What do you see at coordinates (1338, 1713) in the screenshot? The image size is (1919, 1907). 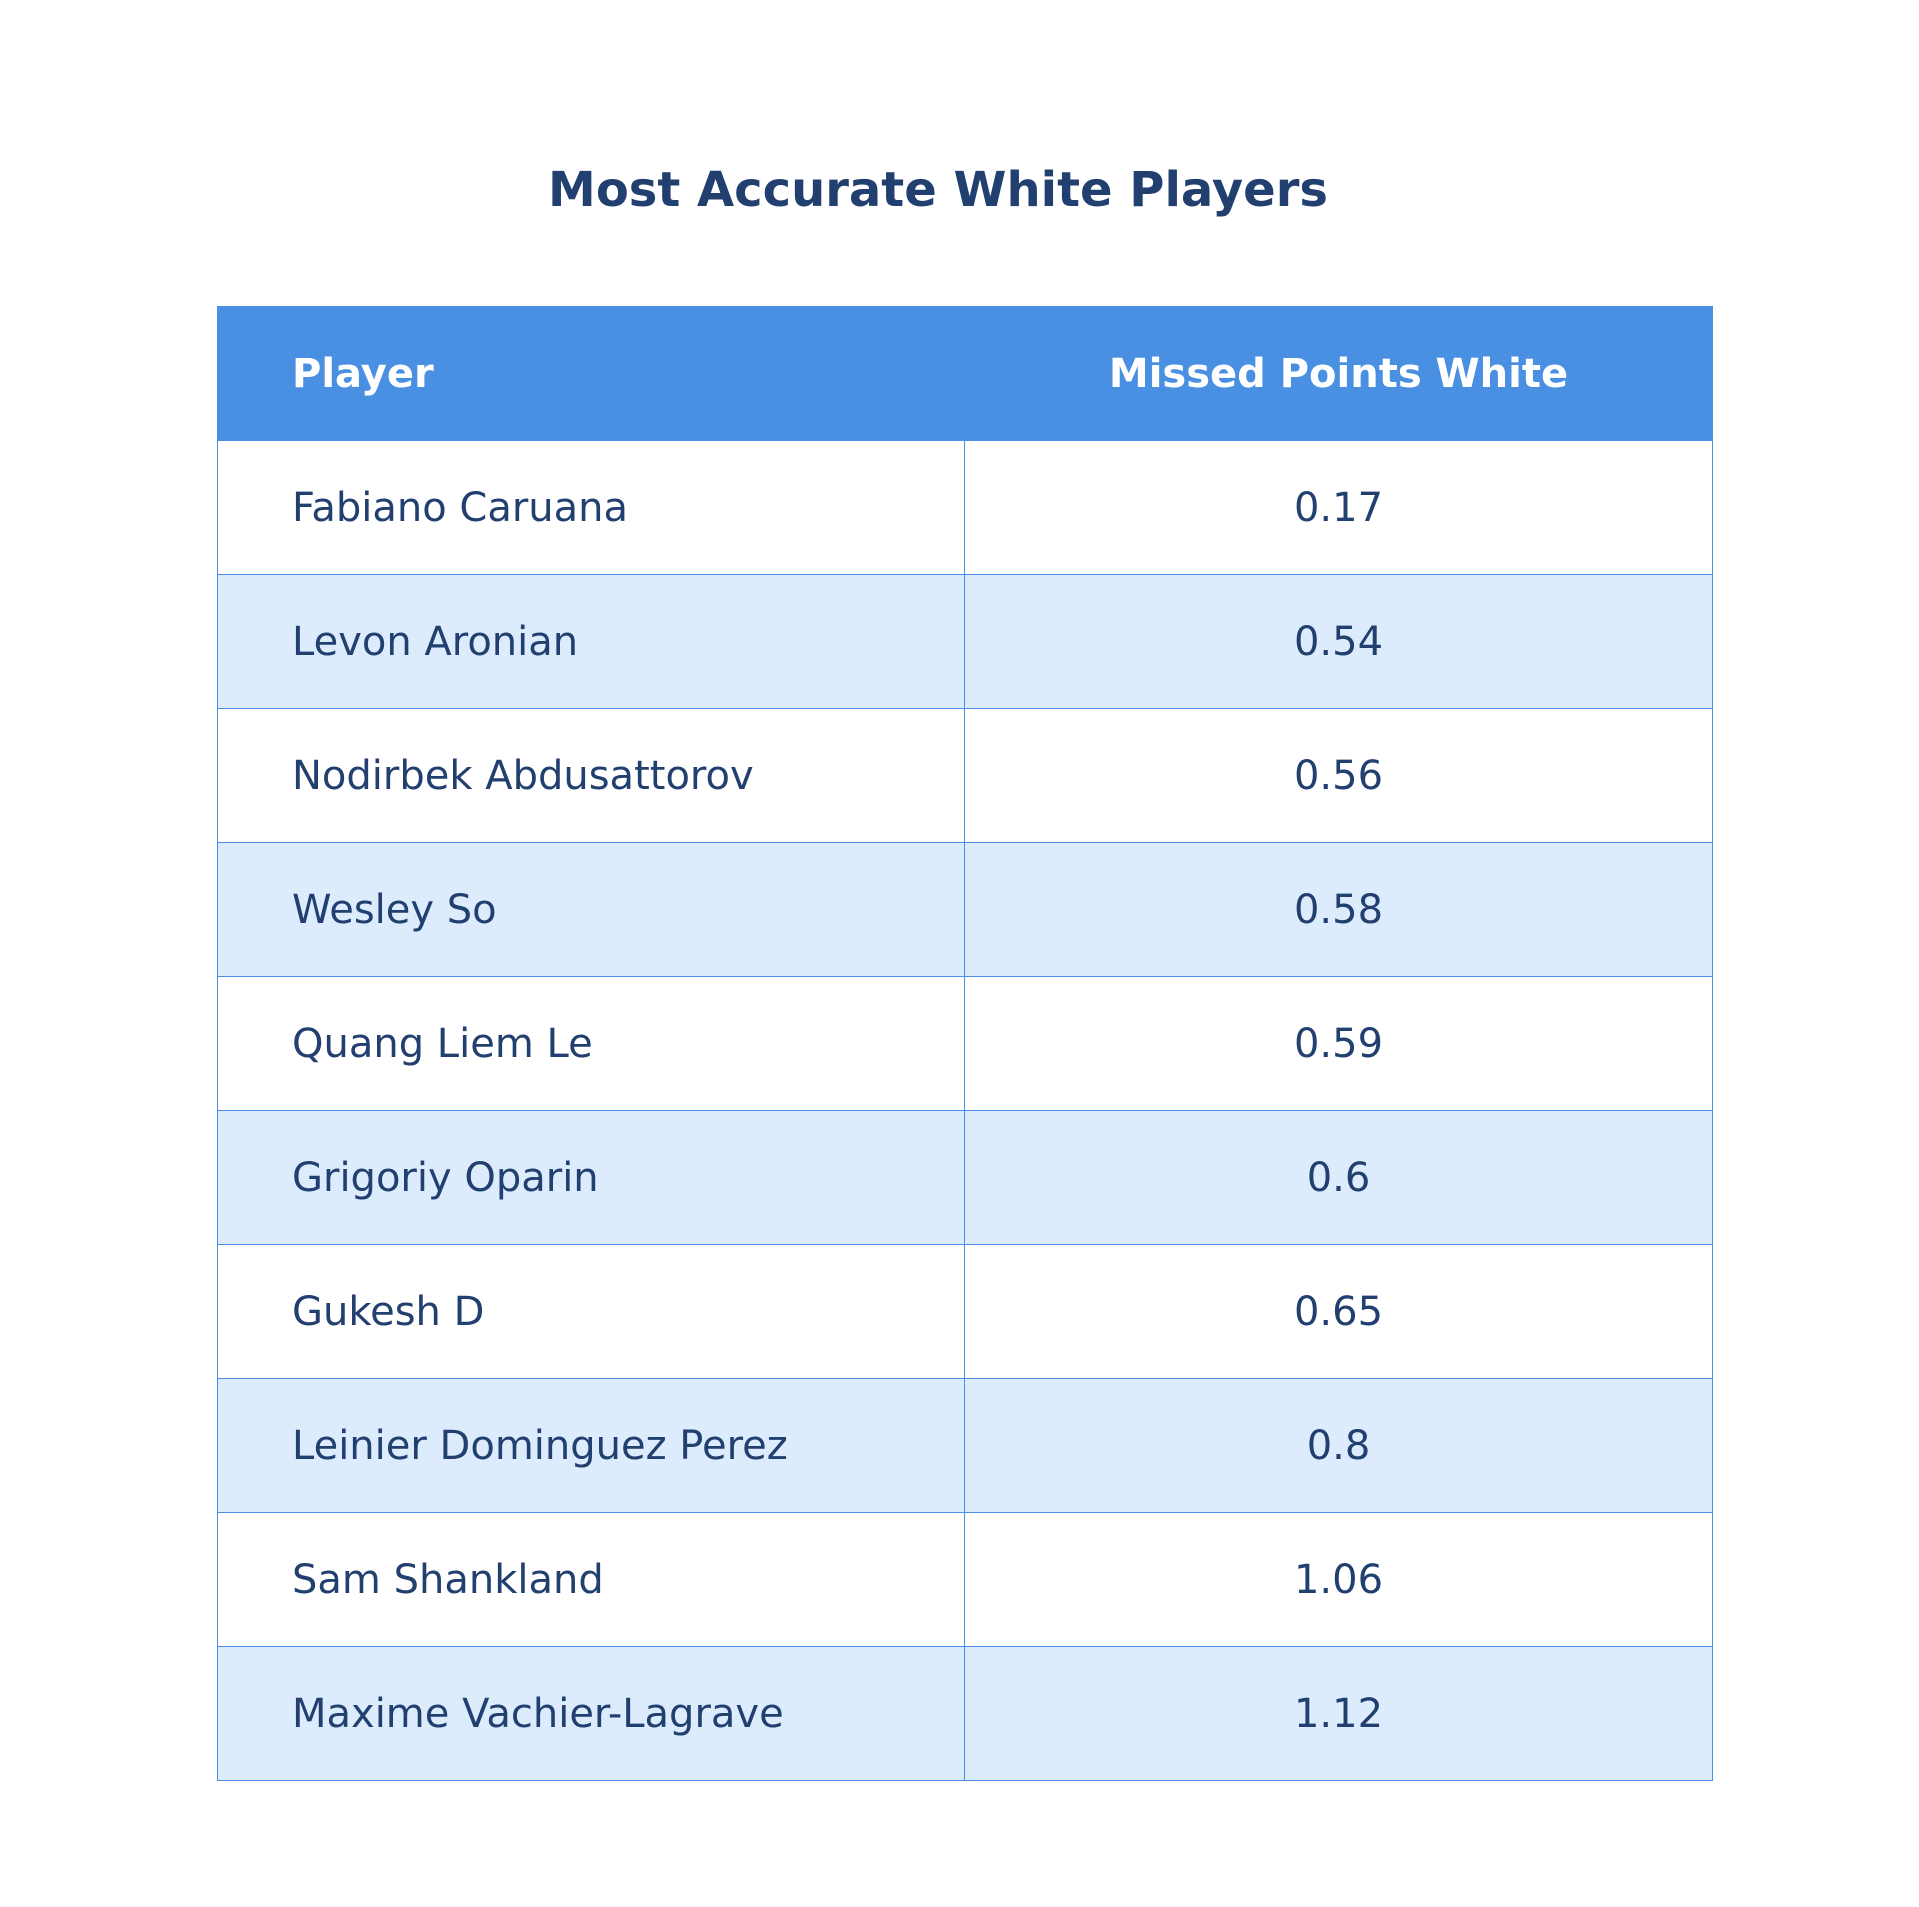 I see `missed-points-cell: 1.12` at bounding box center [1338, 1713].